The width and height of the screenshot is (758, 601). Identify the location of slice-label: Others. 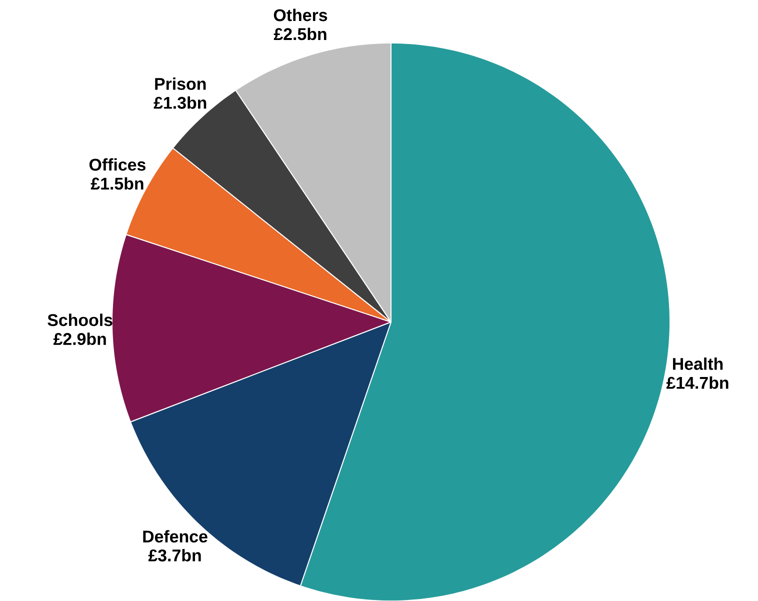
(301, 15).